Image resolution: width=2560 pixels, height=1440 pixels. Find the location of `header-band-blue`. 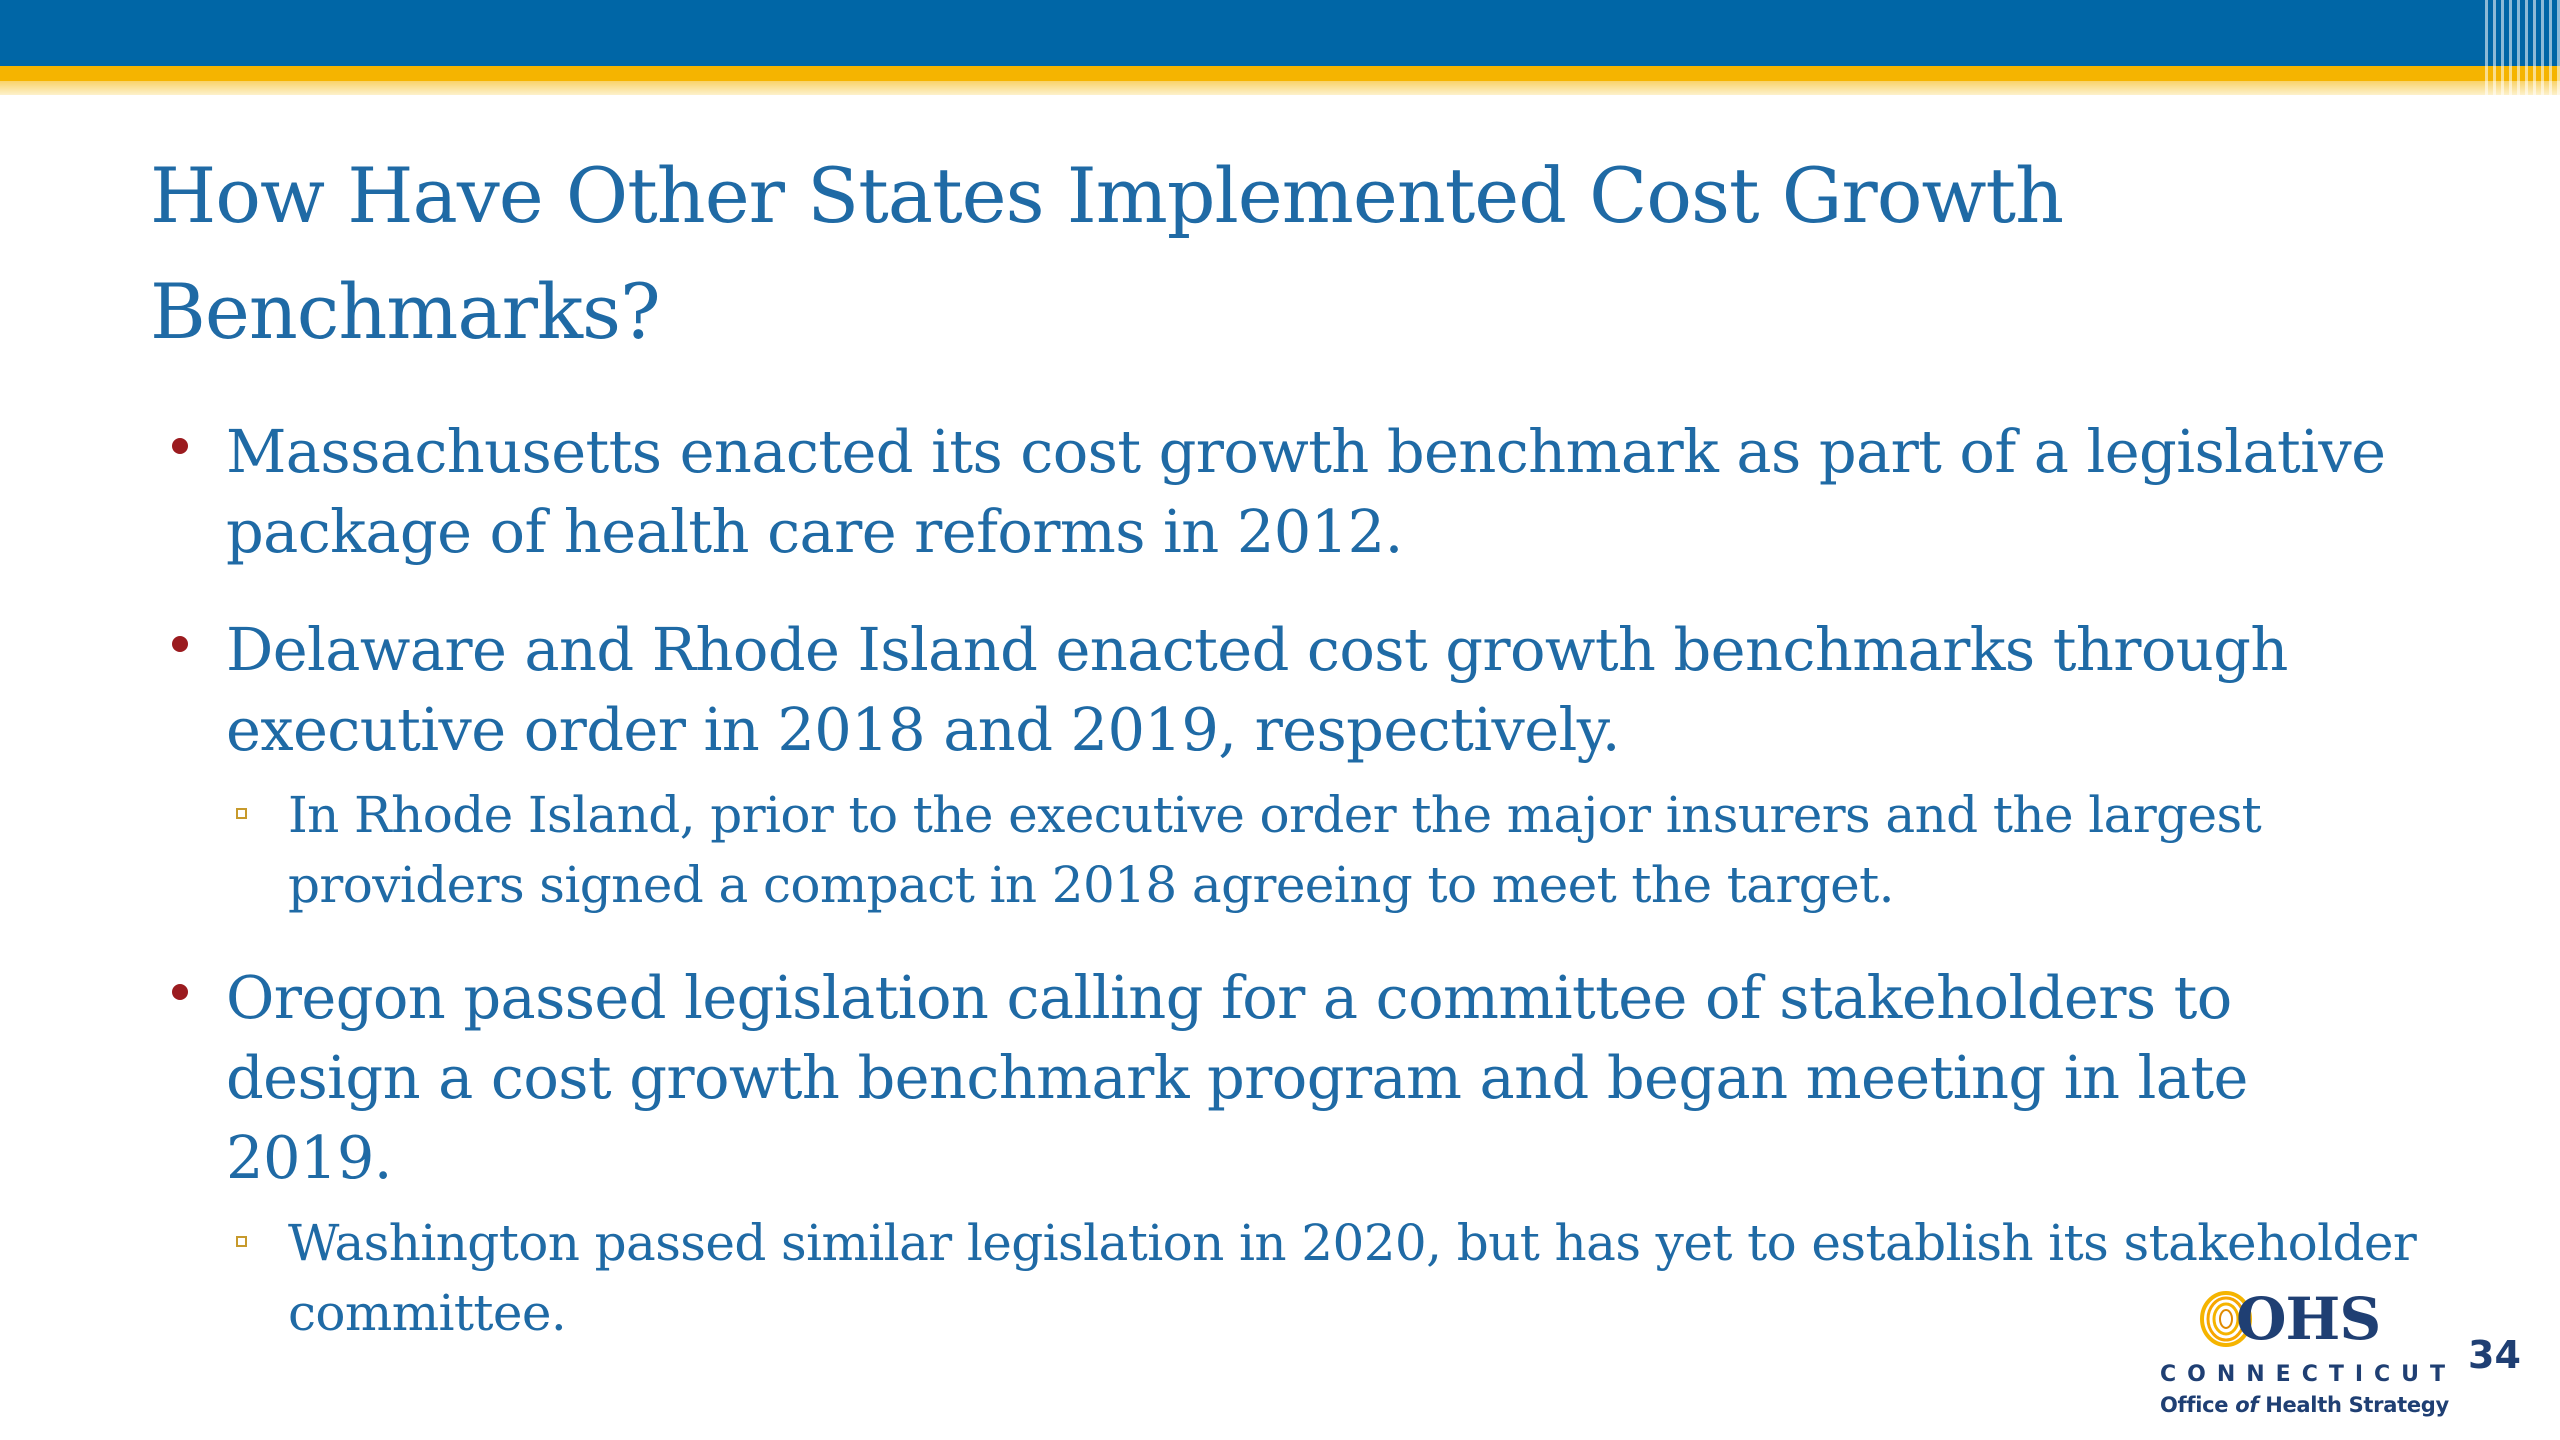

header-band-blue is located at coordinates (1280, 33).